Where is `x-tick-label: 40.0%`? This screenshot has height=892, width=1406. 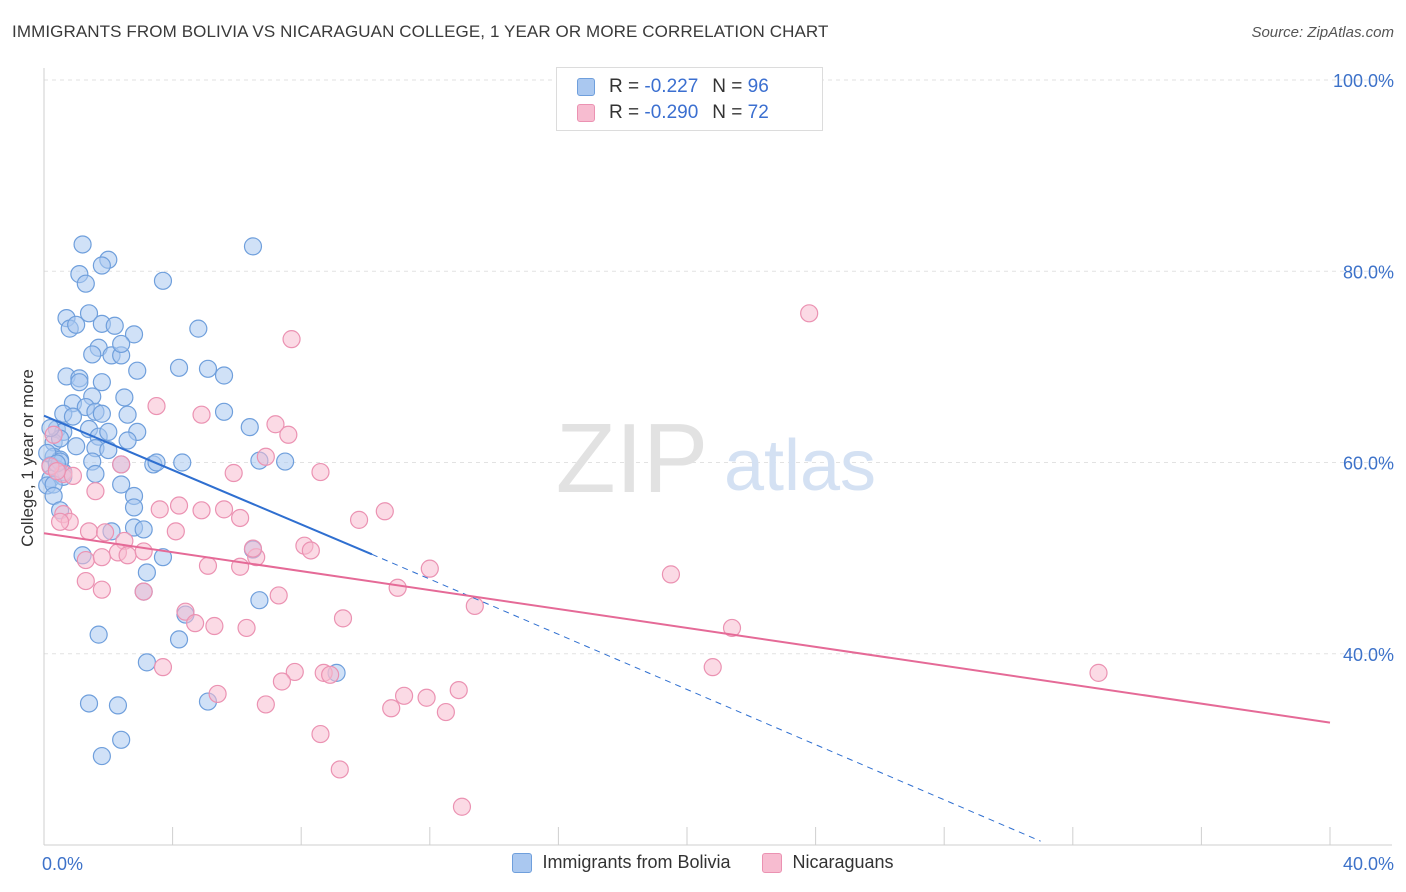 x-tick-label: 40.0% is located at coordinates (1368, 864).